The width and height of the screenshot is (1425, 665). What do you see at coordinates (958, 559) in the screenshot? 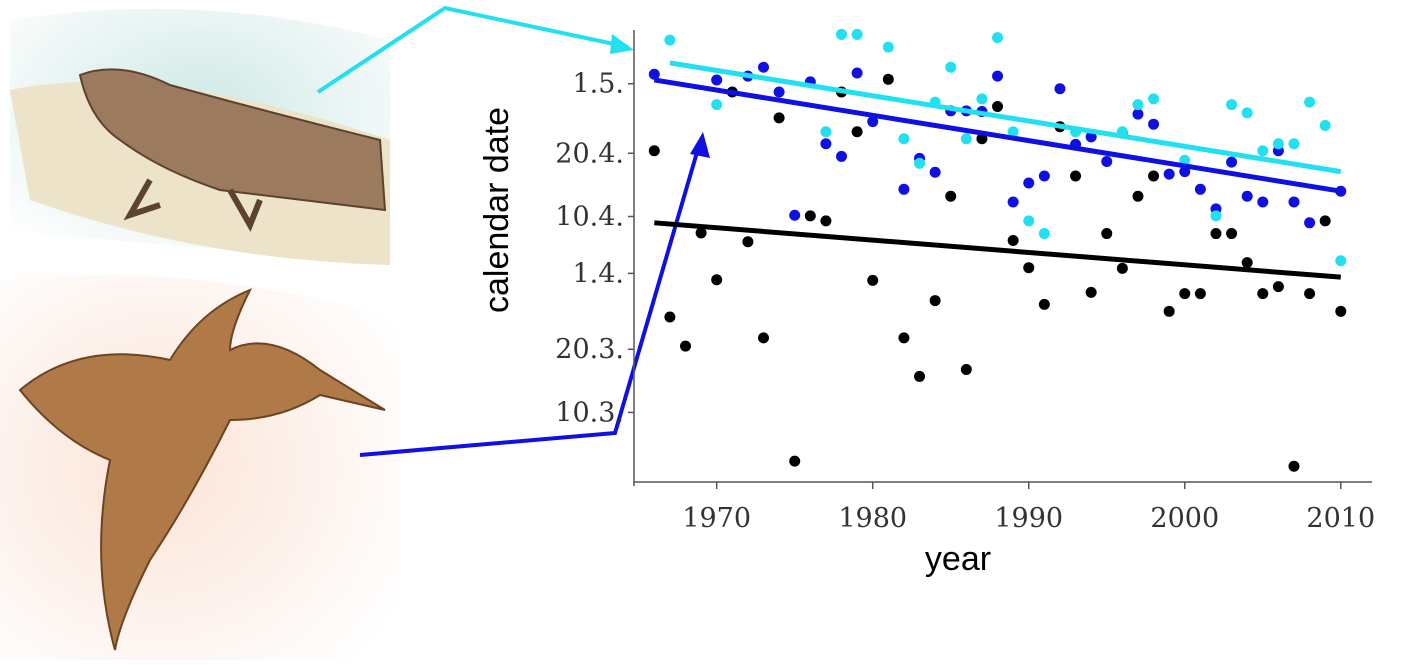
I see `x-axis-title: year` at bounding box center [958, 559].